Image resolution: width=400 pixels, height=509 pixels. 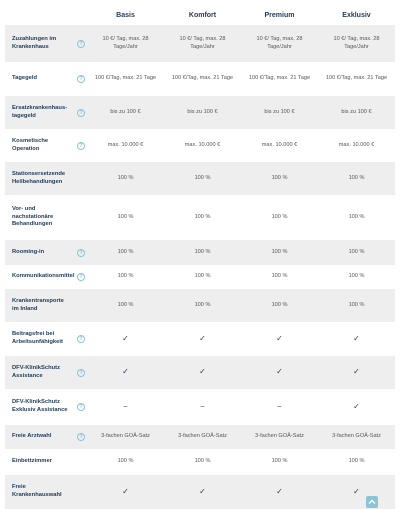 I want to click on table-row: Beitragsfrei bei Arbeitsunfähigkeit? ✓ ✓ ✓ ✓, so click(x=200, y=339).